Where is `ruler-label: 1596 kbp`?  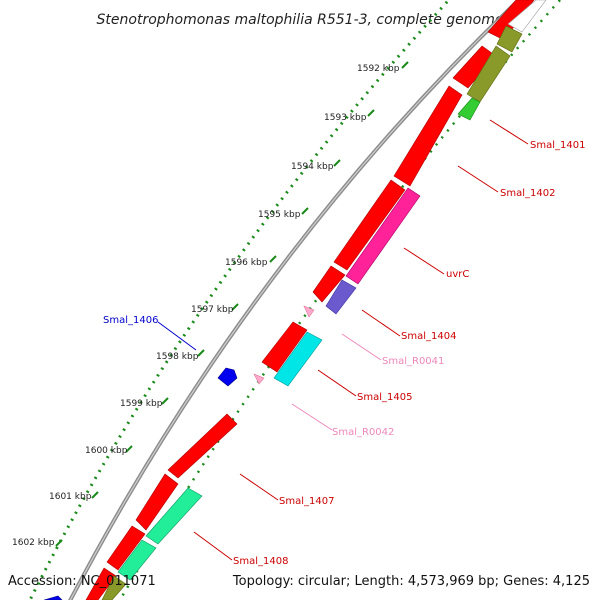
ruler-label: 1596 kbp is located at coordinates (246, 263).